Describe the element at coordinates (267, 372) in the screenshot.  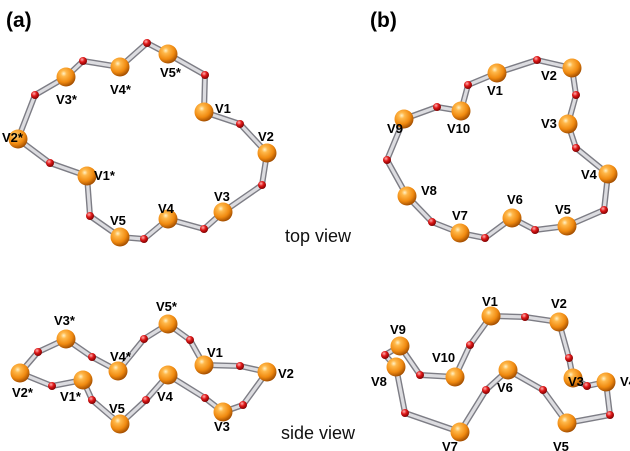
I see `a-side-vanadium-atom-v2` at that location.